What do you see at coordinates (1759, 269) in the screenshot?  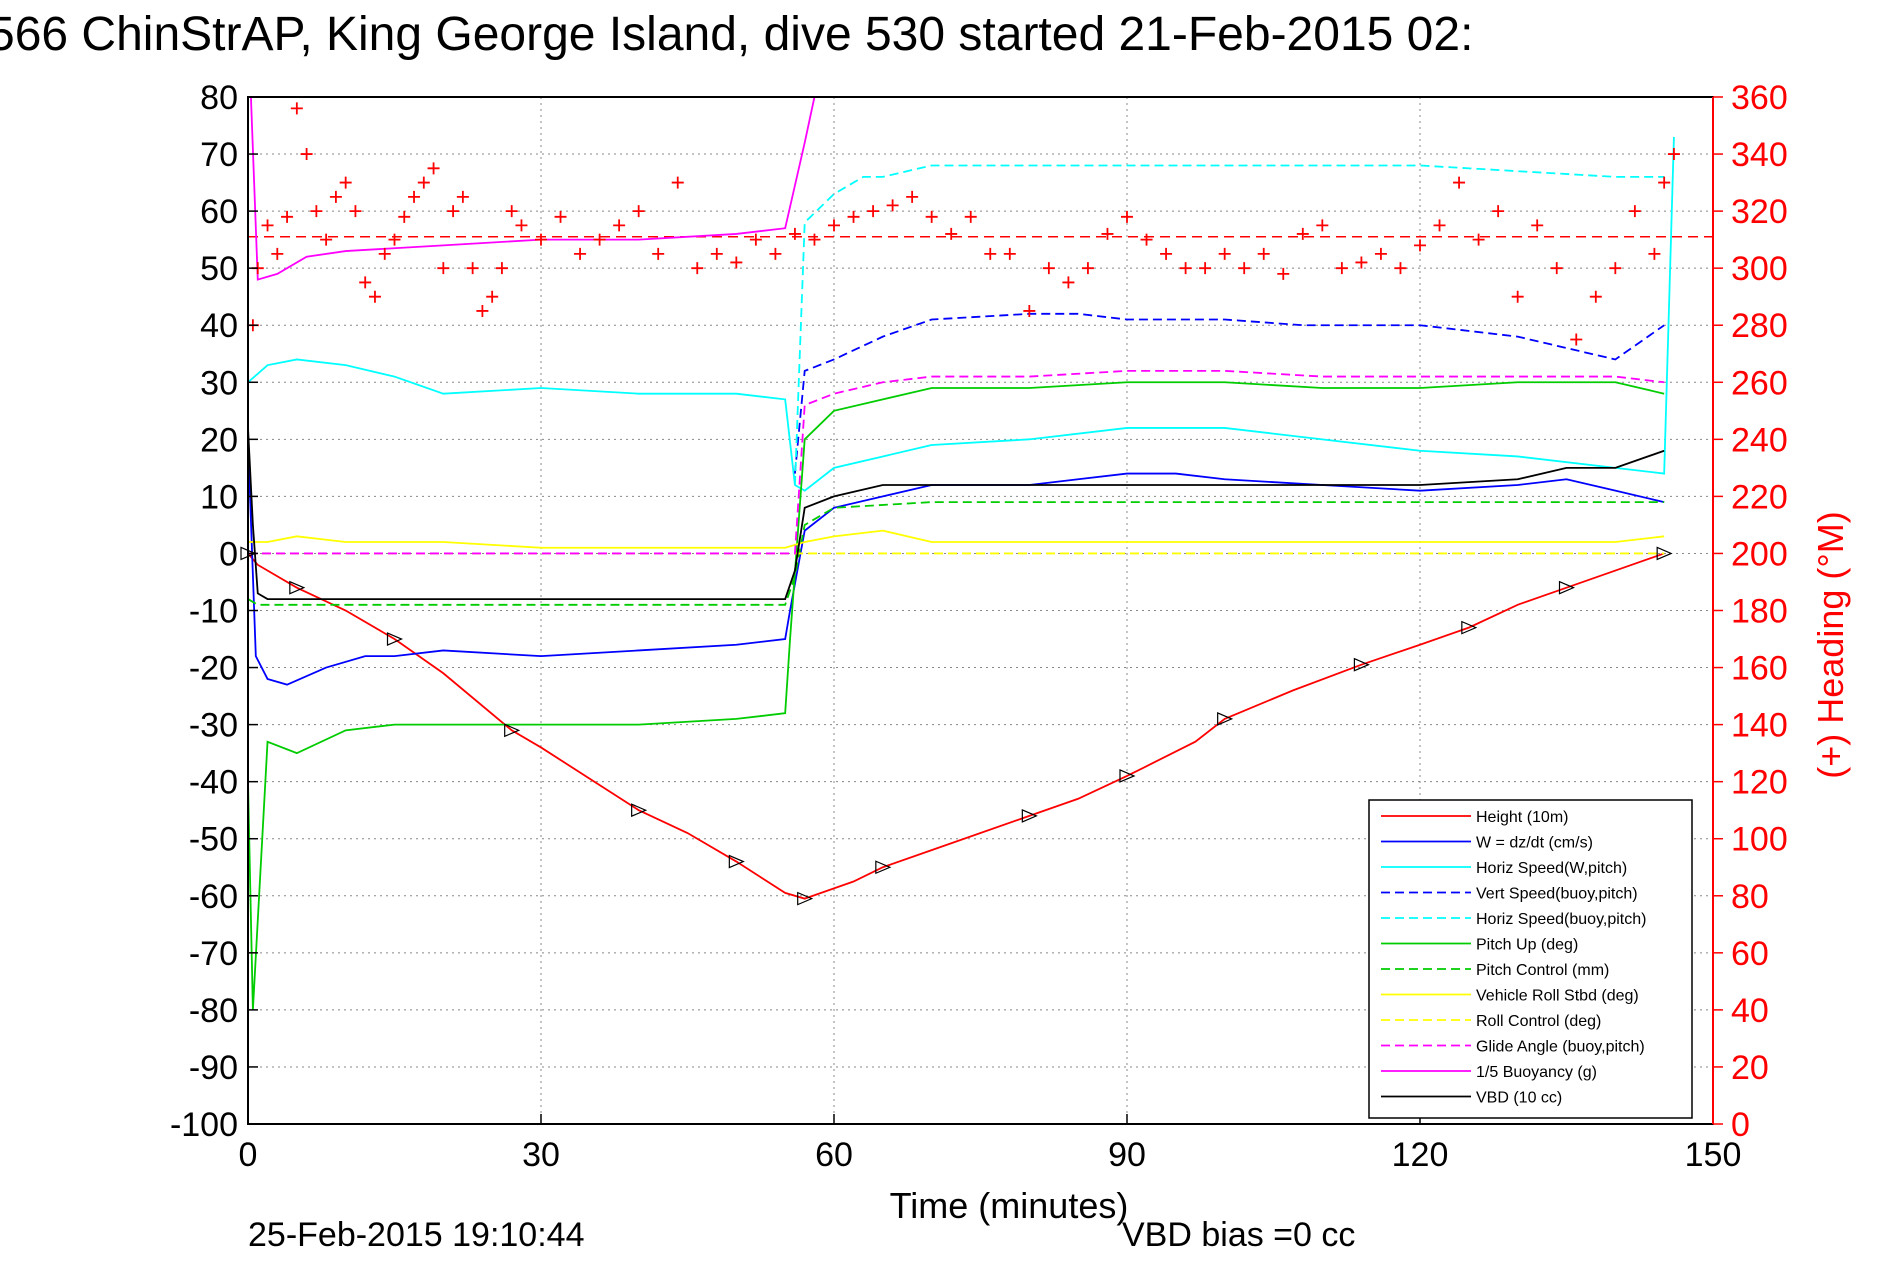 I see `right-y-tick-label: 300` at bounding box center [1759, 269].